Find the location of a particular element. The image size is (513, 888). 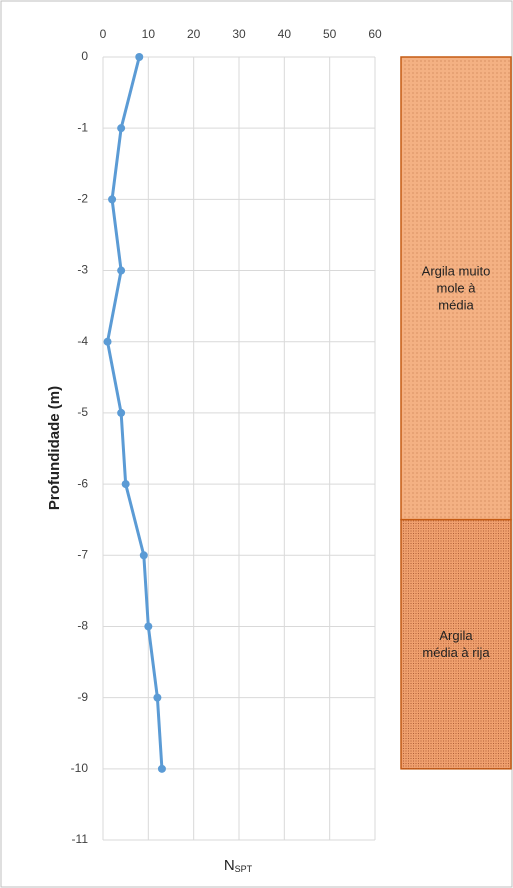

x-label-main: N is located at coordinates (229, 865).